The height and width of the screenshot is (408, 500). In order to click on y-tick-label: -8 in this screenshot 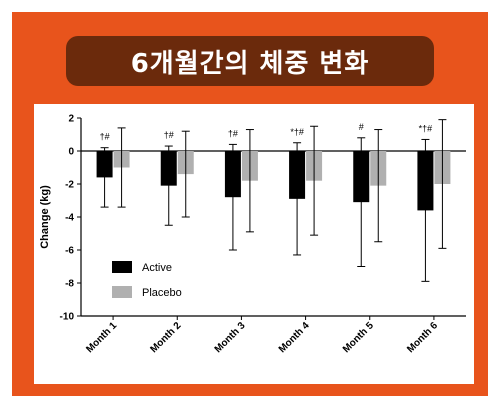, I will do `click(69, 284)`.